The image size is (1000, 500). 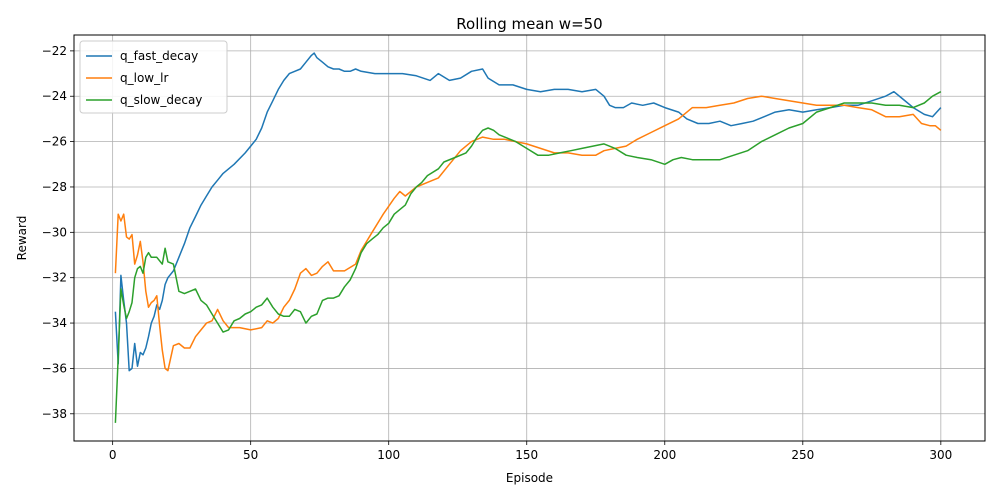 I want to click on y-tick-label: −30, so click(x=54, y=232).